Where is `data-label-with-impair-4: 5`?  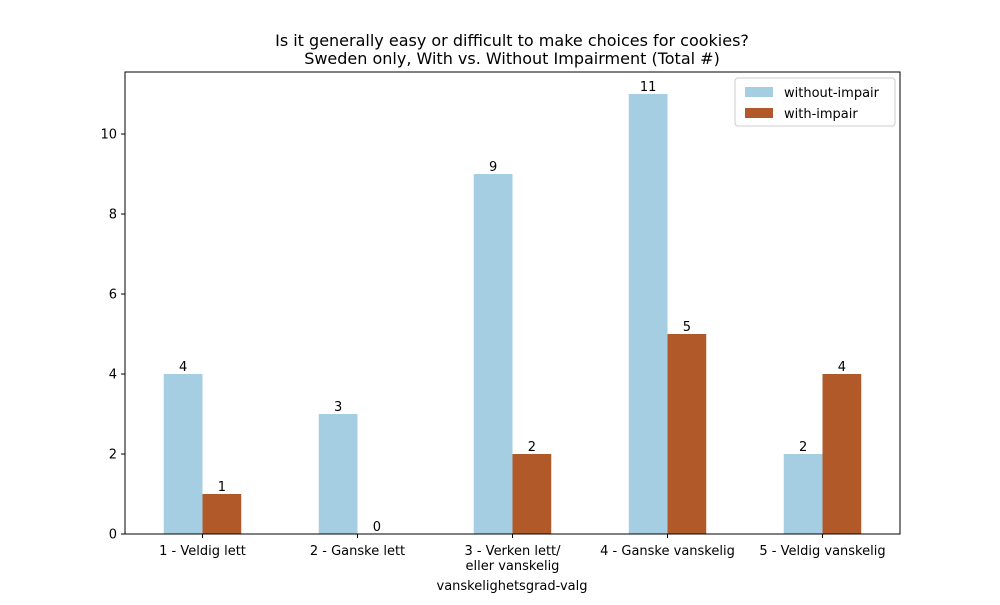
data-label-with-impair-4: 5 is located at coordinates (687, 327).